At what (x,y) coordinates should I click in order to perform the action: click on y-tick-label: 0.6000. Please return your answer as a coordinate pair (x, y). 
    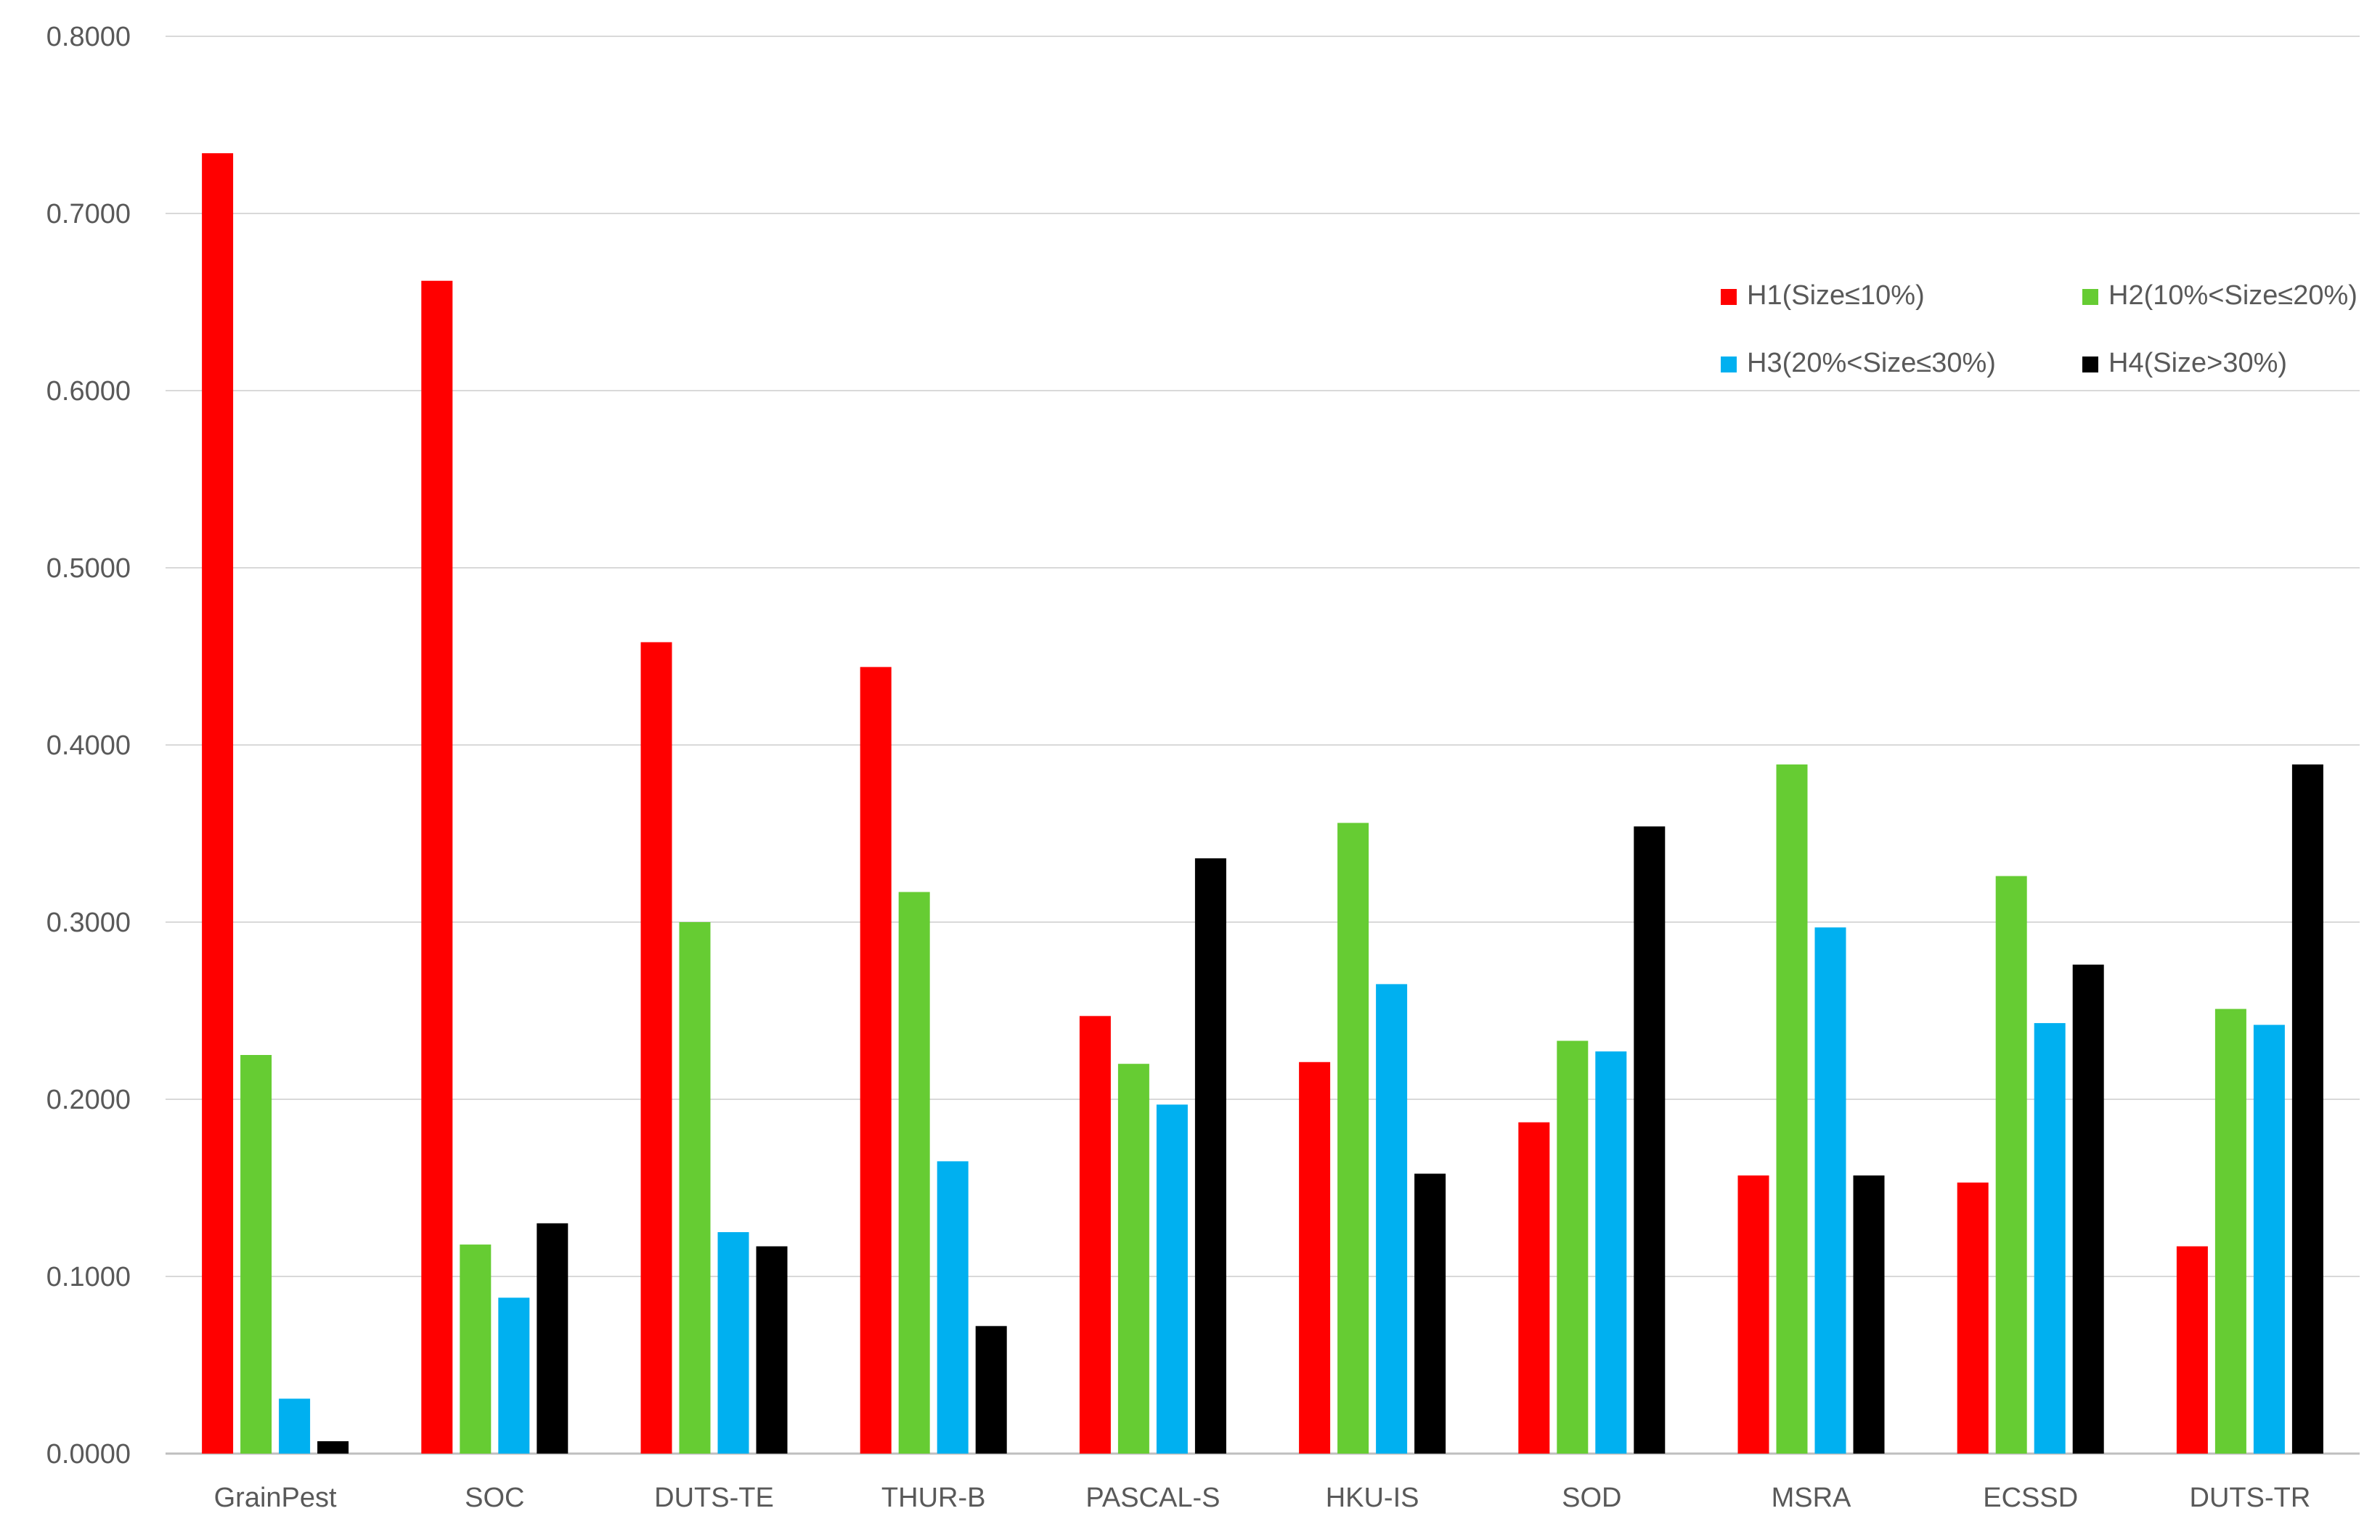
    Looking at the image, I should click on (89, 391).